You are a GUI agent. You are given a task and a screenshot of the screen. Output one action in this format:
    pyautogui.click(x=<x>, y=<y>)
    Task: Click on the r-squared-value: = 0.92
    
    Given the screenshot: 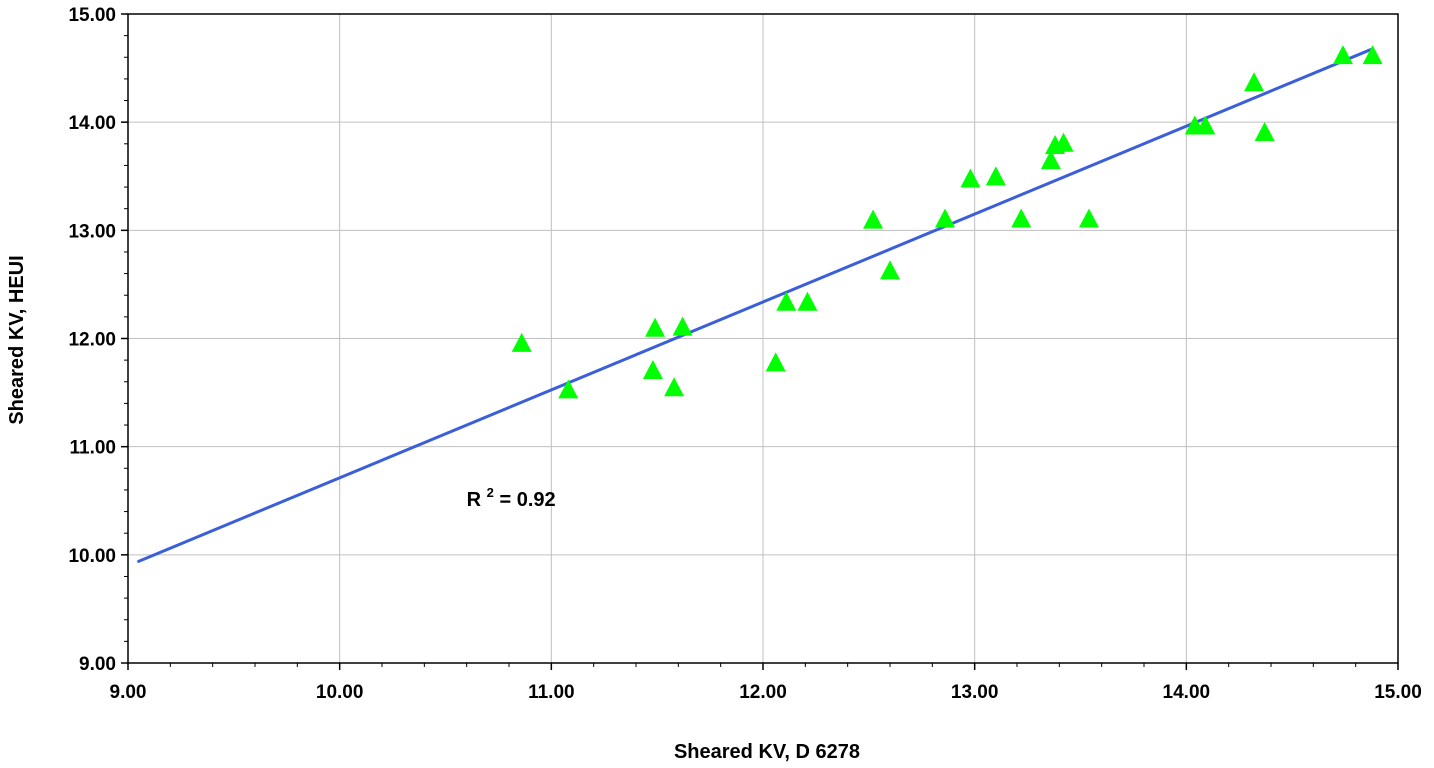 What is the action you would take?
    pyautogui.click(x=527, y=500)
    